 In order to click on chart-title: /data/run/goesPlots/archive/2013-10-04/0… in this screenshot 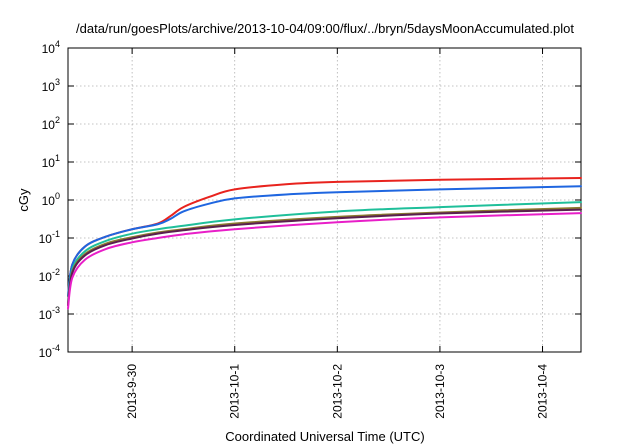, I will do `click(325, 28)`.